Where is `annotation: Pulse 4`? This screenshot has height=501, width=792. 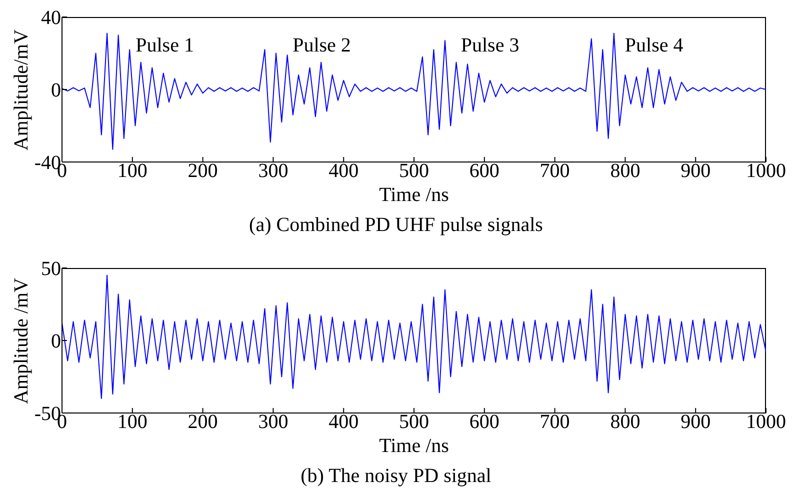
annotation: Pulse 4 is located at coordinates (654, 46).